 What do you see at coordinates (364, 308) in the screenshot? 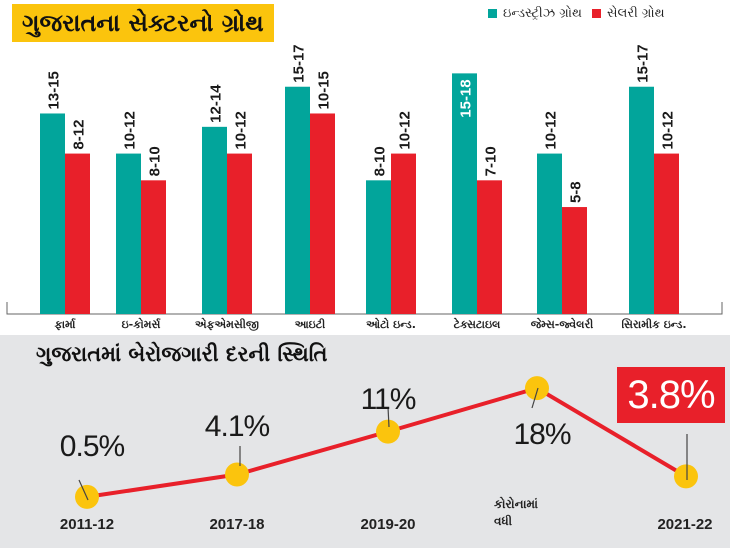
I see `x-axis` at bounding box center [364, 308].